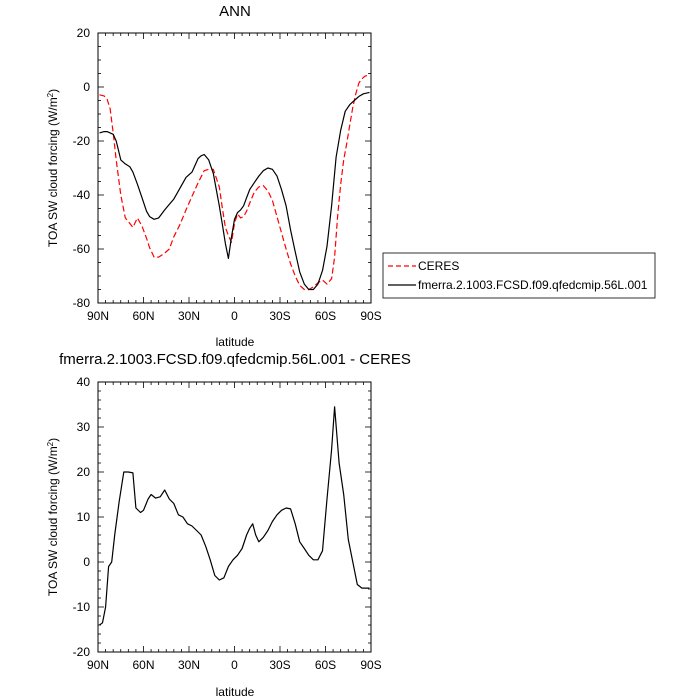  I want to click on bottom-x-tick-labels: 90N 60N 30N 0 30S 60S 90S, so click(234, 665).